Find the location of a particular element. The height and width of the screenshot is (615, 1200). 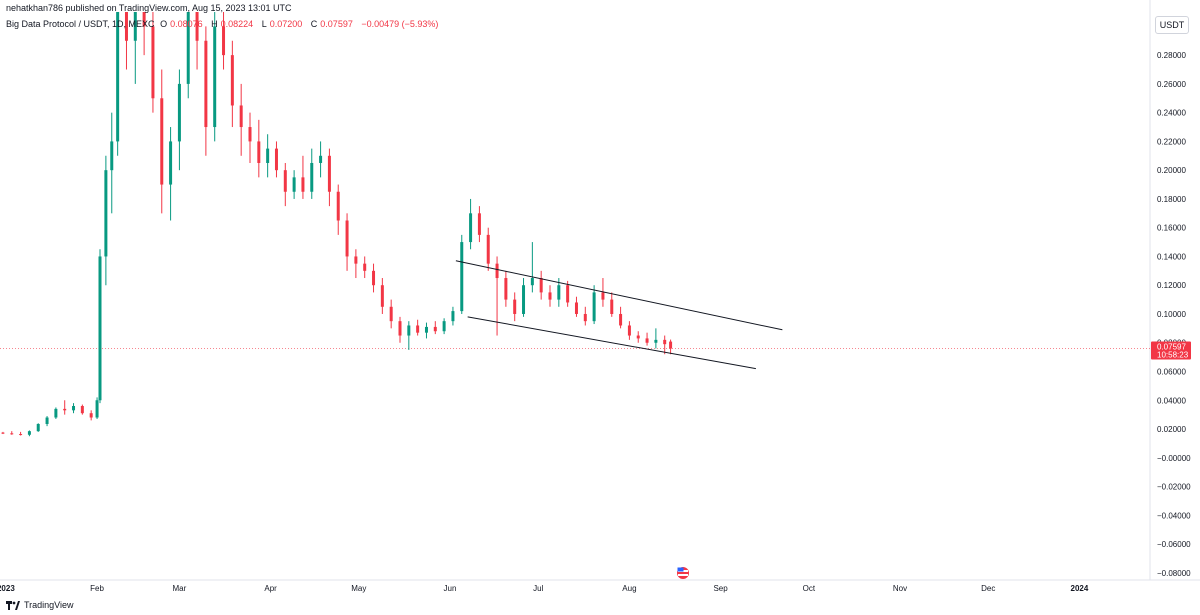

time-tick-label: Mar is located at coordinates (180, 588).